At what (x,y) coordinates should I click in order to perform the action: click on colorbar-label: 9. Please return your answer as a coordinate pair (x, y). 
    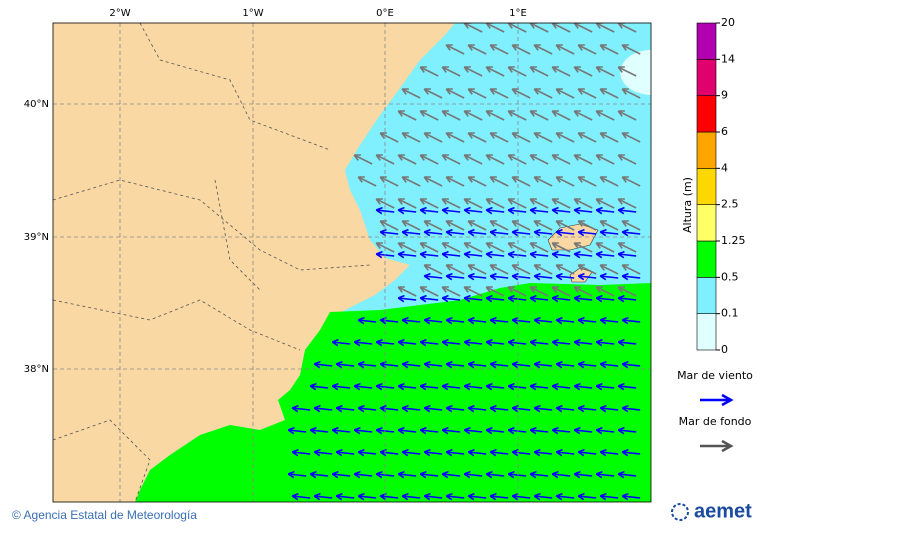
    Looking at the image, I should click on (724, 95).